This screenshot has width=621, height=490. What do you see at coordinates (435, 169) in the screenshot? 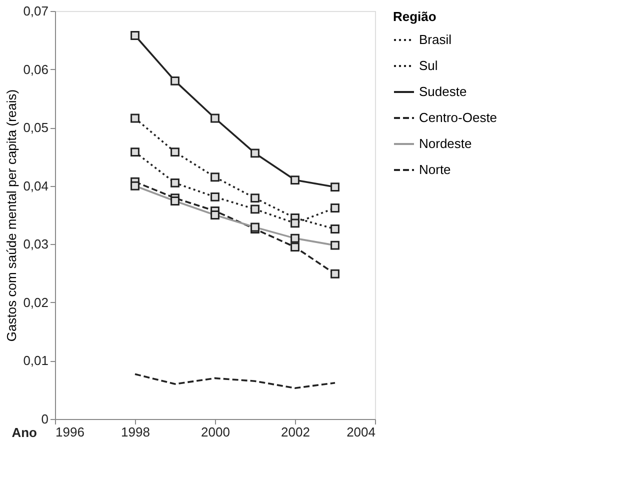
I see `legend-label: Norte` at bounding box center [435, 169].